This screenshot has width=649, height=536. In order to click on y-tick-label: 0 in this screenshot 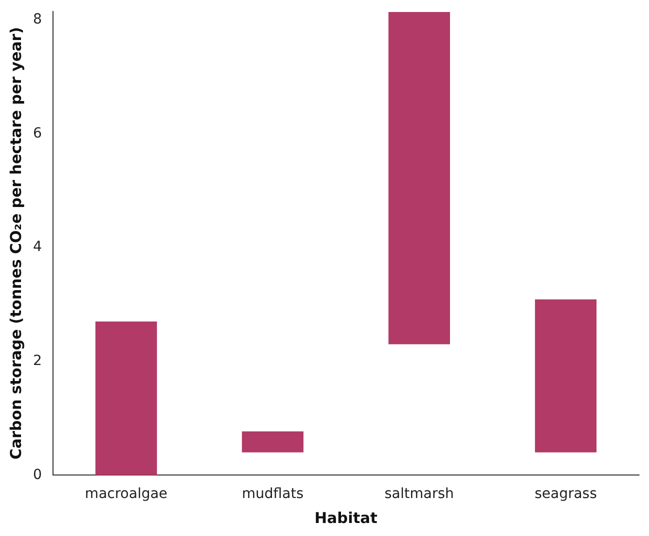, I will do `click(37, 474)`.